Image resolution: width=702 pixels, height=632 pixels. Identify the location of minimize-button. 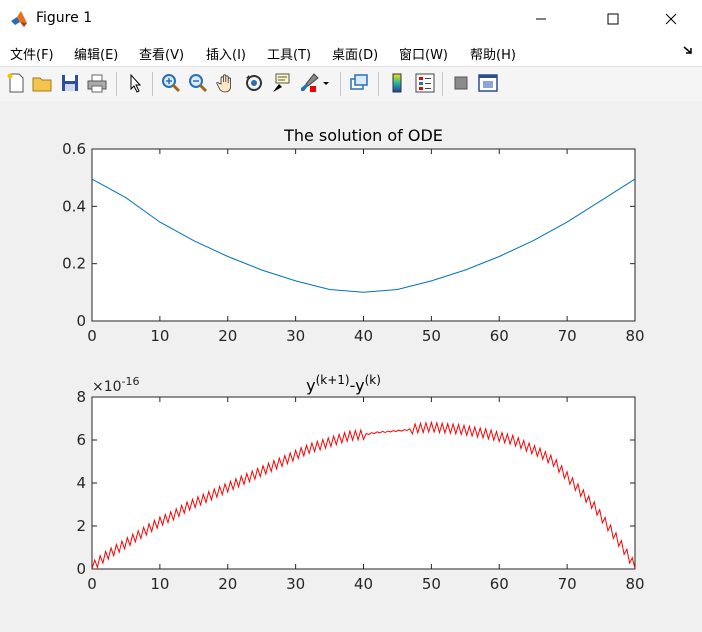
(541, 19).